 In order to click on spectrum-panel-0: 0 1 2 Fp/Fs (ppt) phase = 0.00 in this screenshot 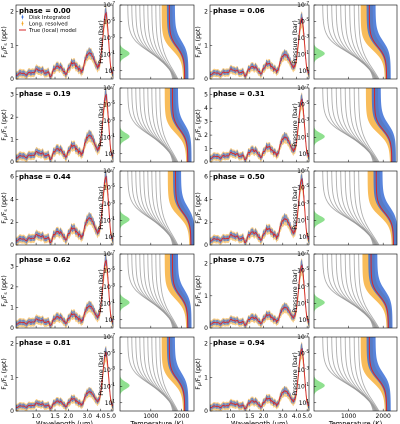, I will do `click(57, 43)`.